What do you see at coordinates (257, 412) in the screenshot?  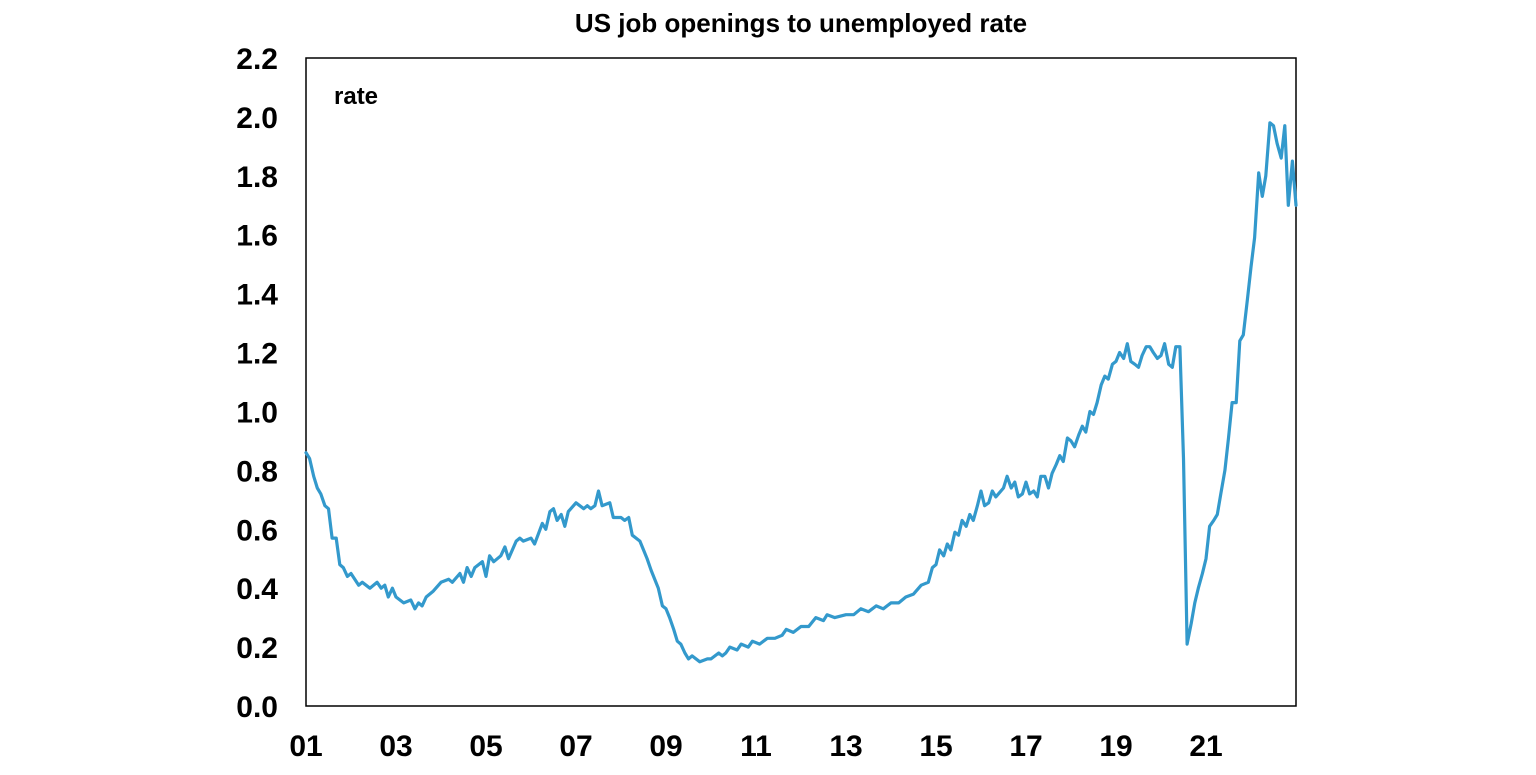 I see `y-tick-label: 1.0` at bounding box center [257, 412].